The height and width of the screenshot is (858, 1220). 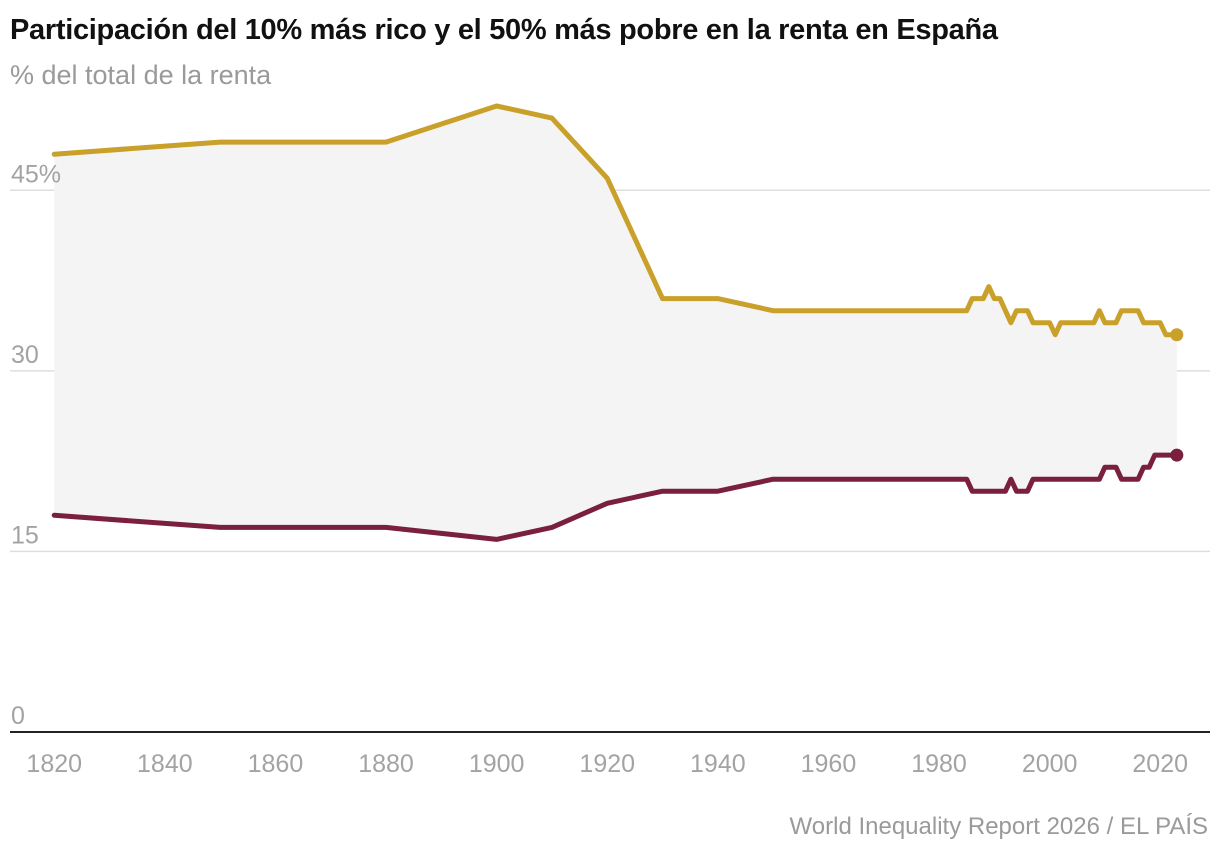 What do you see at coordinates (25, 535) in the screenshot?
I see `y-tick-label-1: 15` at bounding box center [25, 535].